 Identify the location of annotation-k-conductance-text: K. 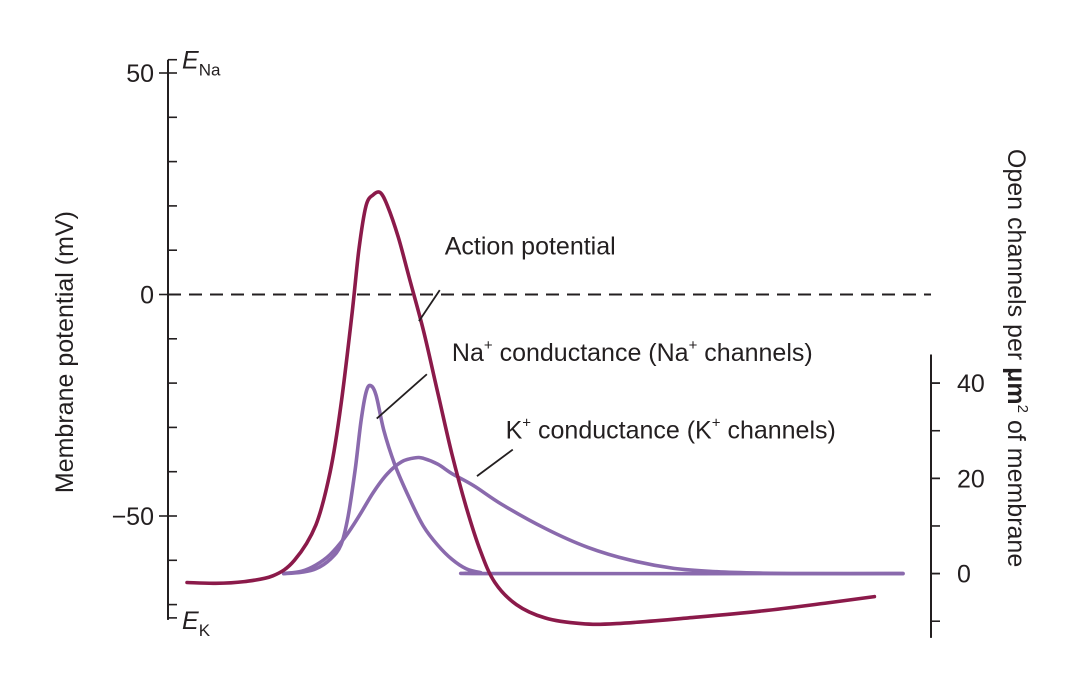
(514, 430).